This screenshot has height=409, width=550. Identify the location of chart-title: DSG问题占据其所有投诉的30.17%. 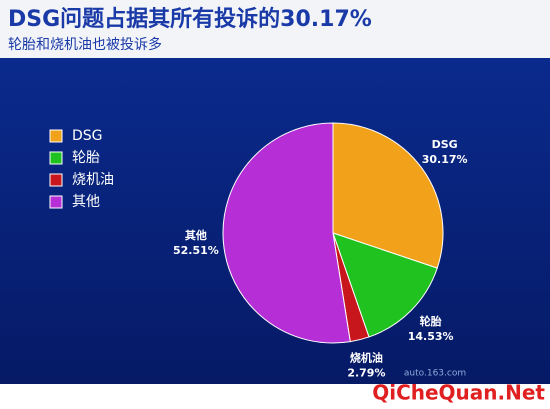
(190, 19).